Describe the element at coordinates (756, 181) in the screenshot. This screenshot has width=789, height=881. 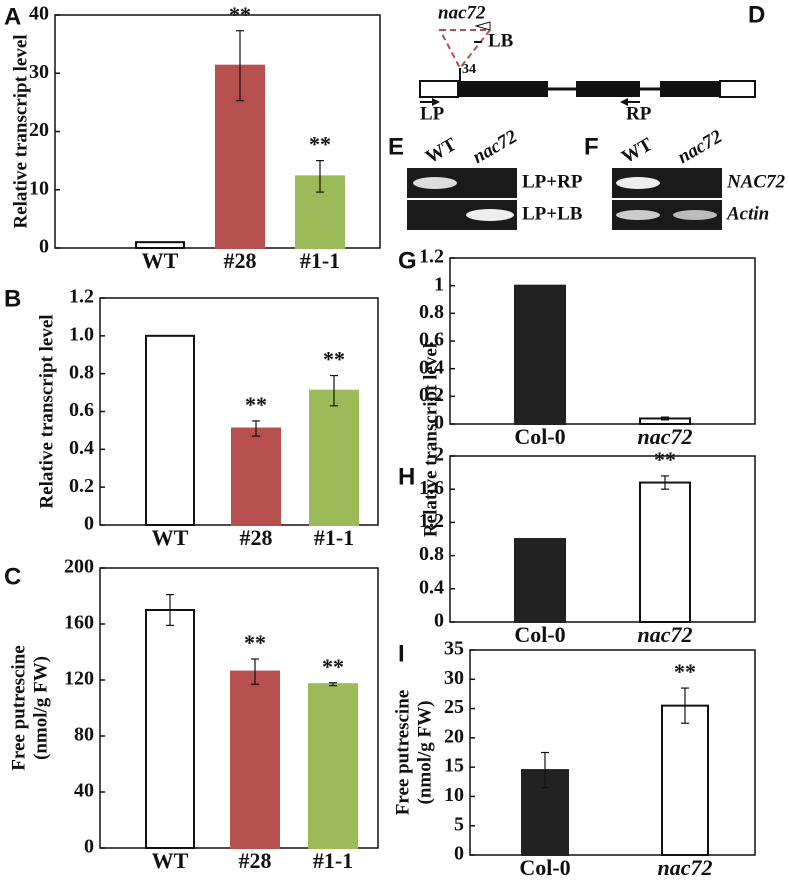
I see `row-label: NAC72` at that location.